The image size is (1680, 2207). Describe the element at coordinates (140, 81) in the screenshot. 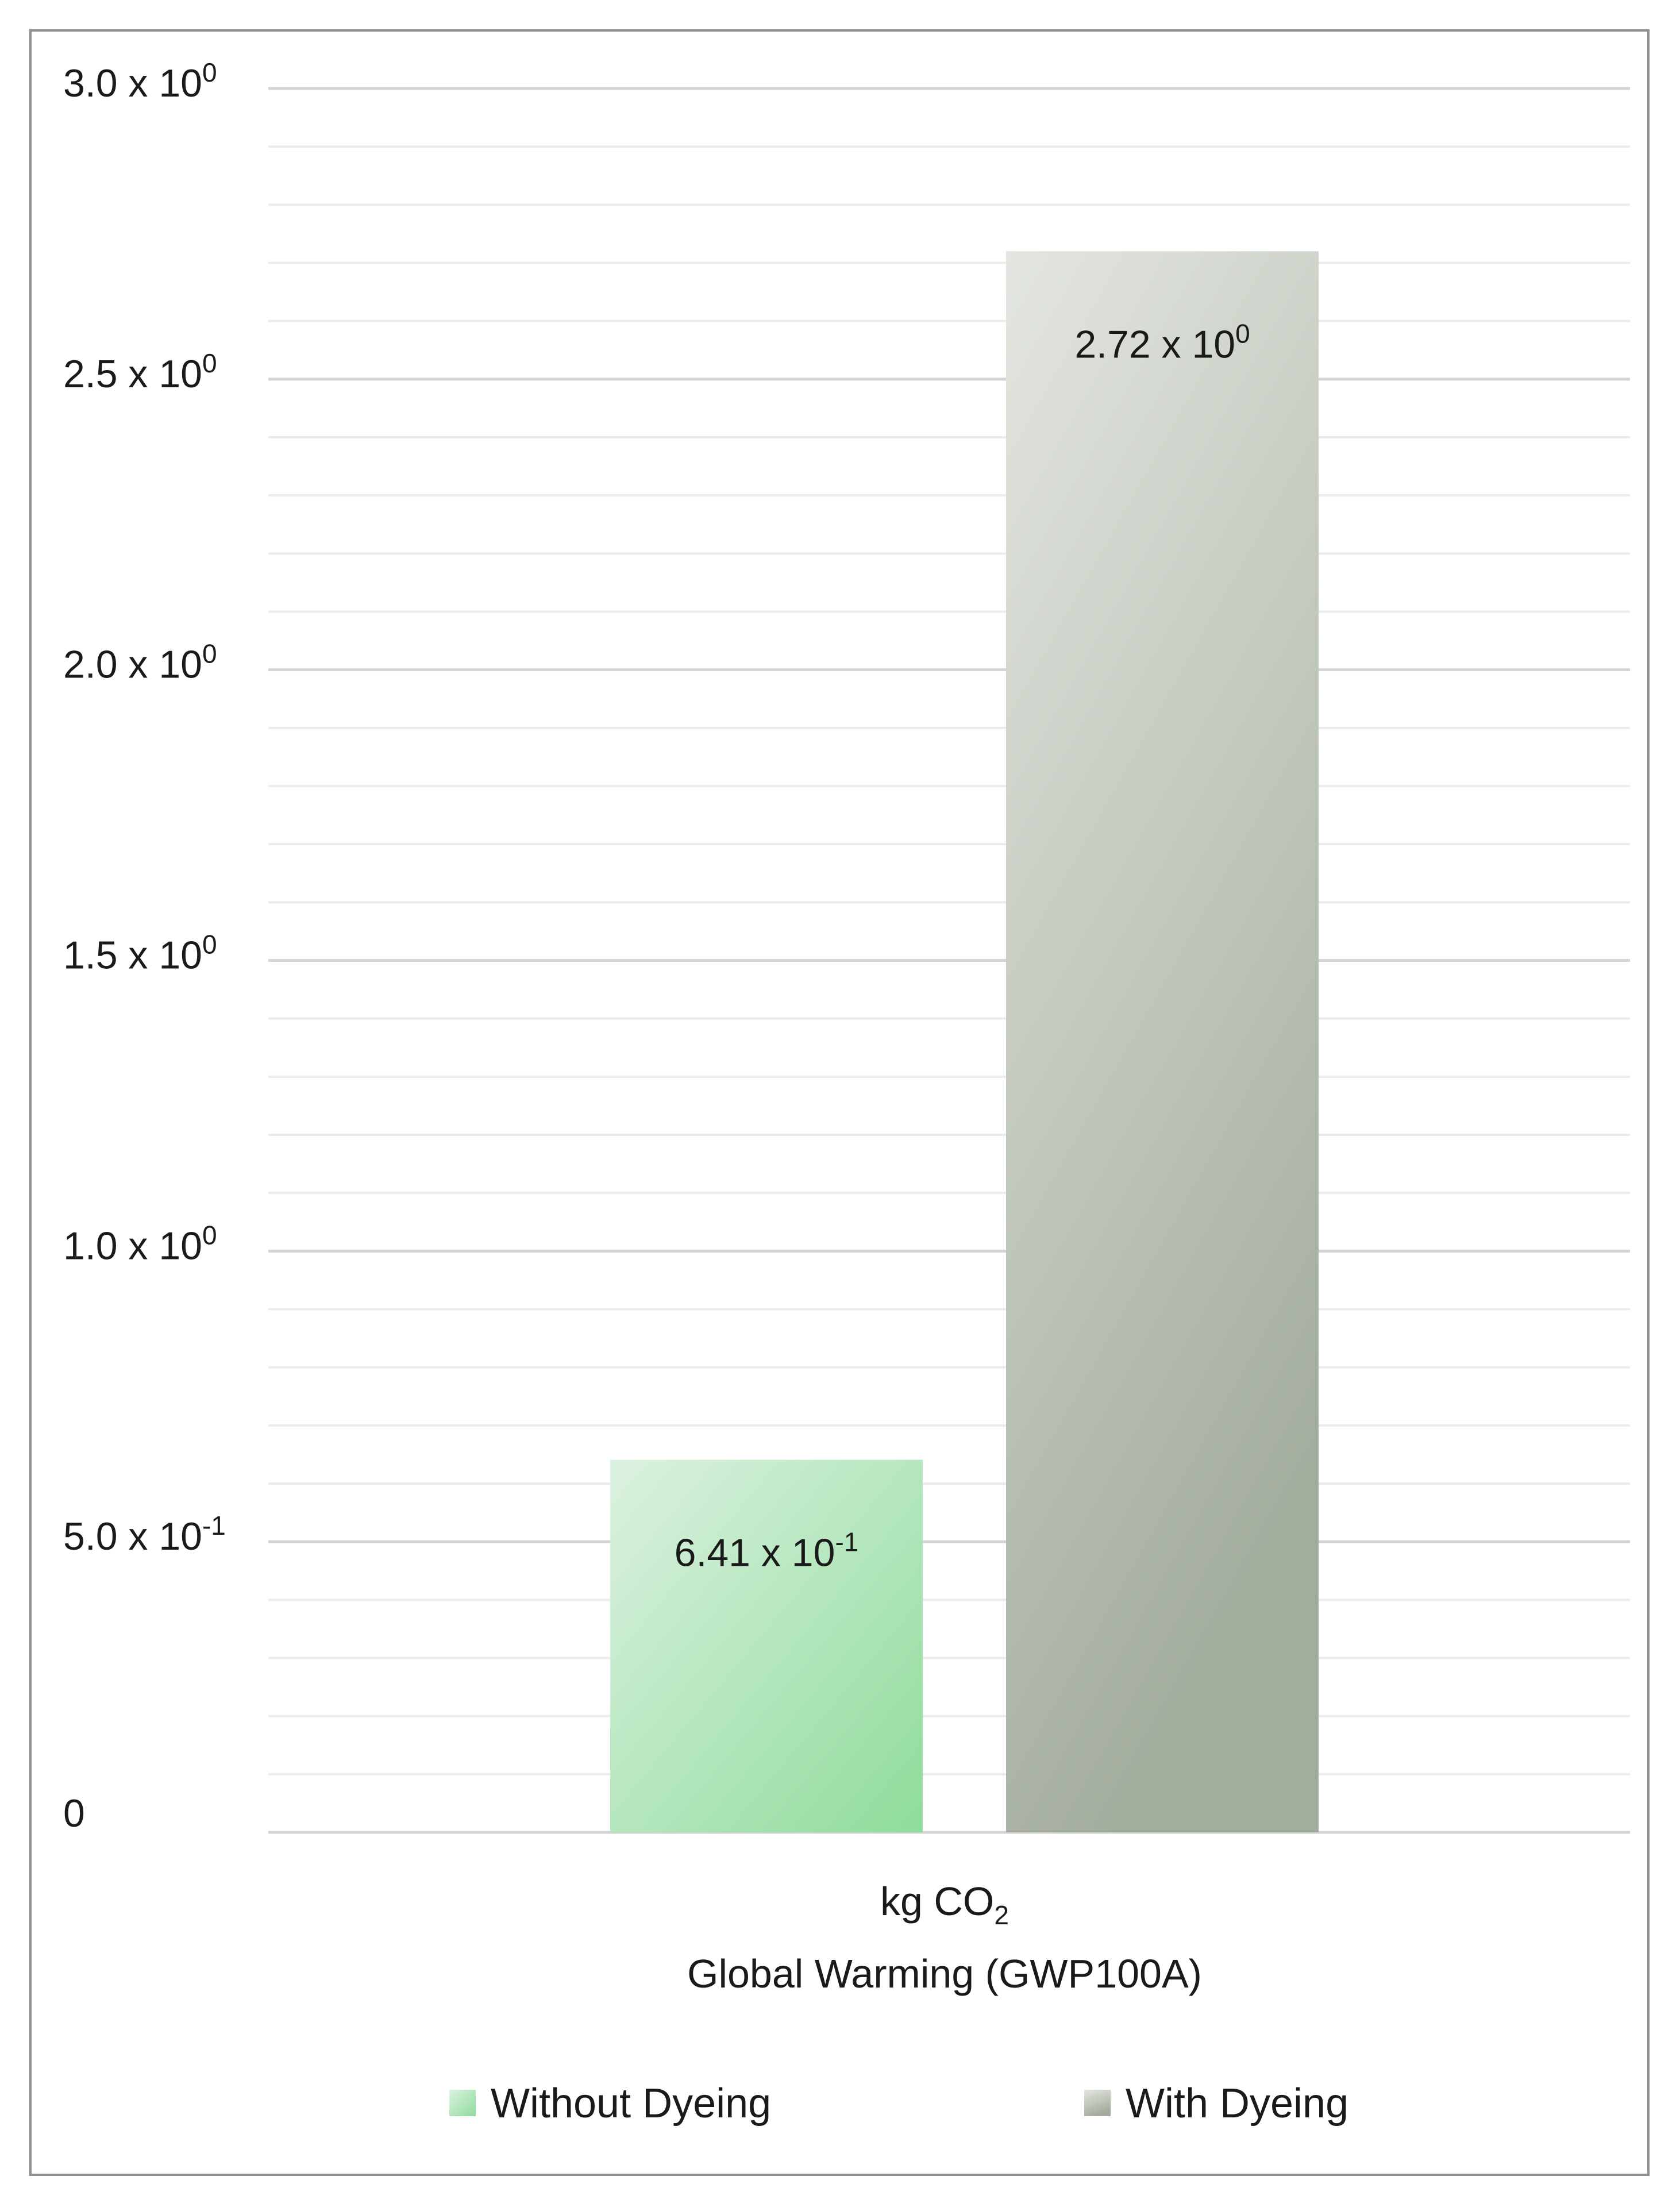

I see `y-tick-label: 3.0 x 100` at that location.